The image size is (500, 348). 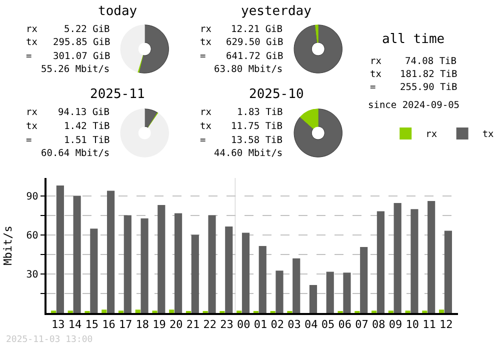 What do you see at coordinates (143, 325) in the screenshot?
I see `x-tick-label: 18` at bounding box center [143, 325].